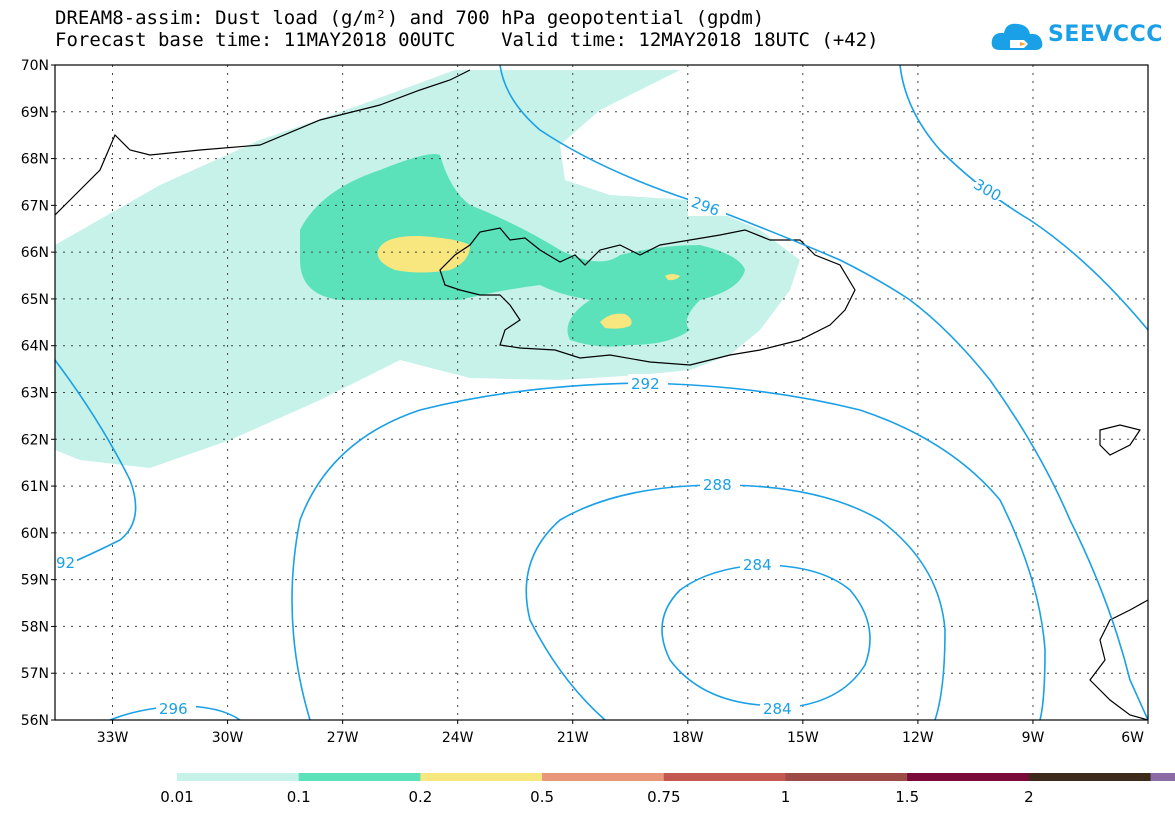 The width and height of the screenshot is (1175, 815). What do you see at coordinates (35, 160) in the screenshot?
I see `lat-label: 68N` at bounding box center [35, 160].